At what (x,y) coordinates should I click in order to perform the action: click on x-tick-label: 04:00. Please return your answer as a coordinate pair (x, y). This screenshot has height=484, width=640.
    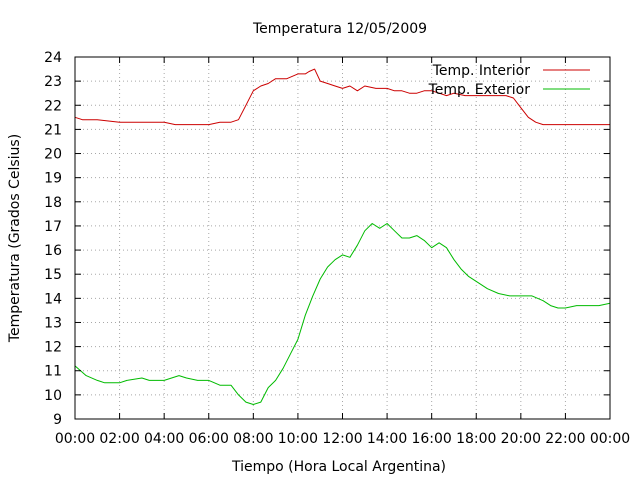
    Looking at the image, I should click on (164, 439).